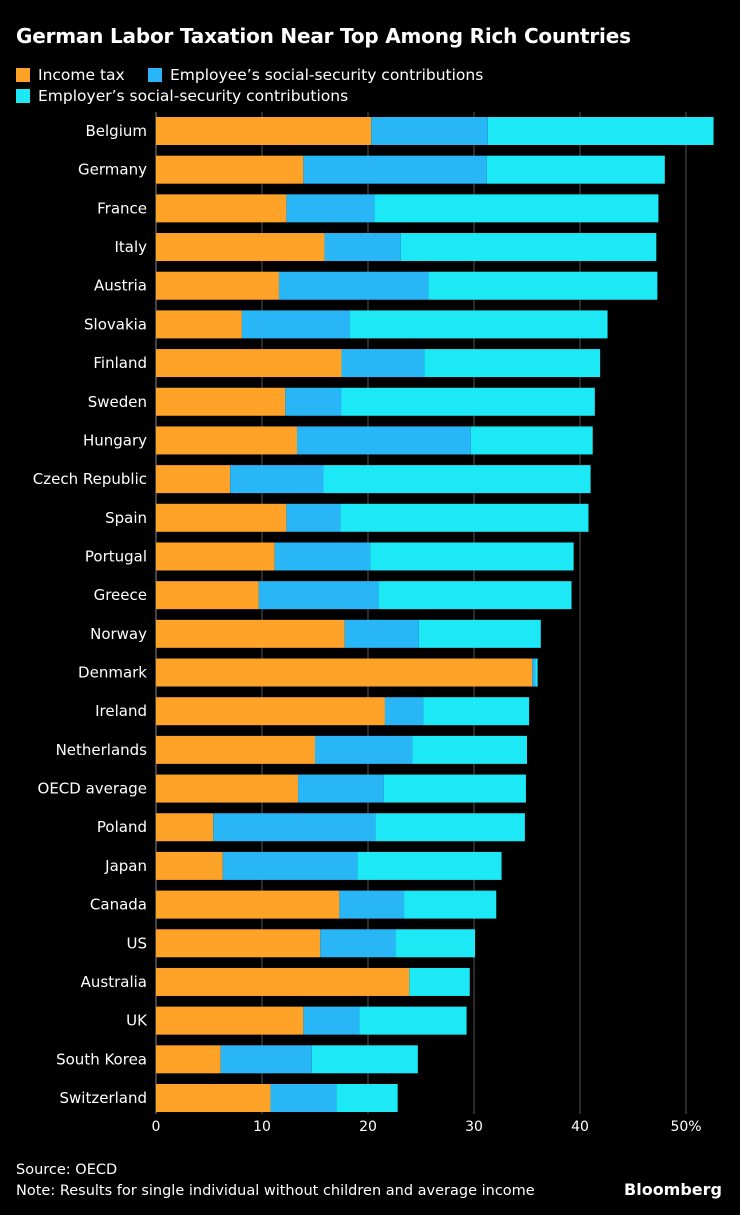 Image resolution: width=740 pixels, height=1215 pixels. What do you see at coordinates (130, 247) in the screenshot?
I see `category-label: Italy` at bounding box center [130, 247].